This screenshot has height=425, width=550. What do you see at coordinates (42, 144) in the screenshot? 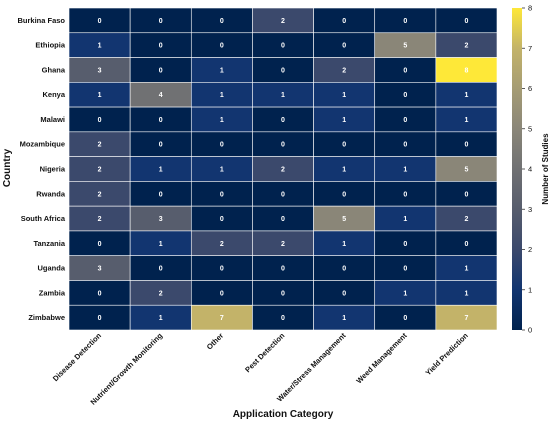
I see `row-label: Mozambique` at bounding box center [42, 144].